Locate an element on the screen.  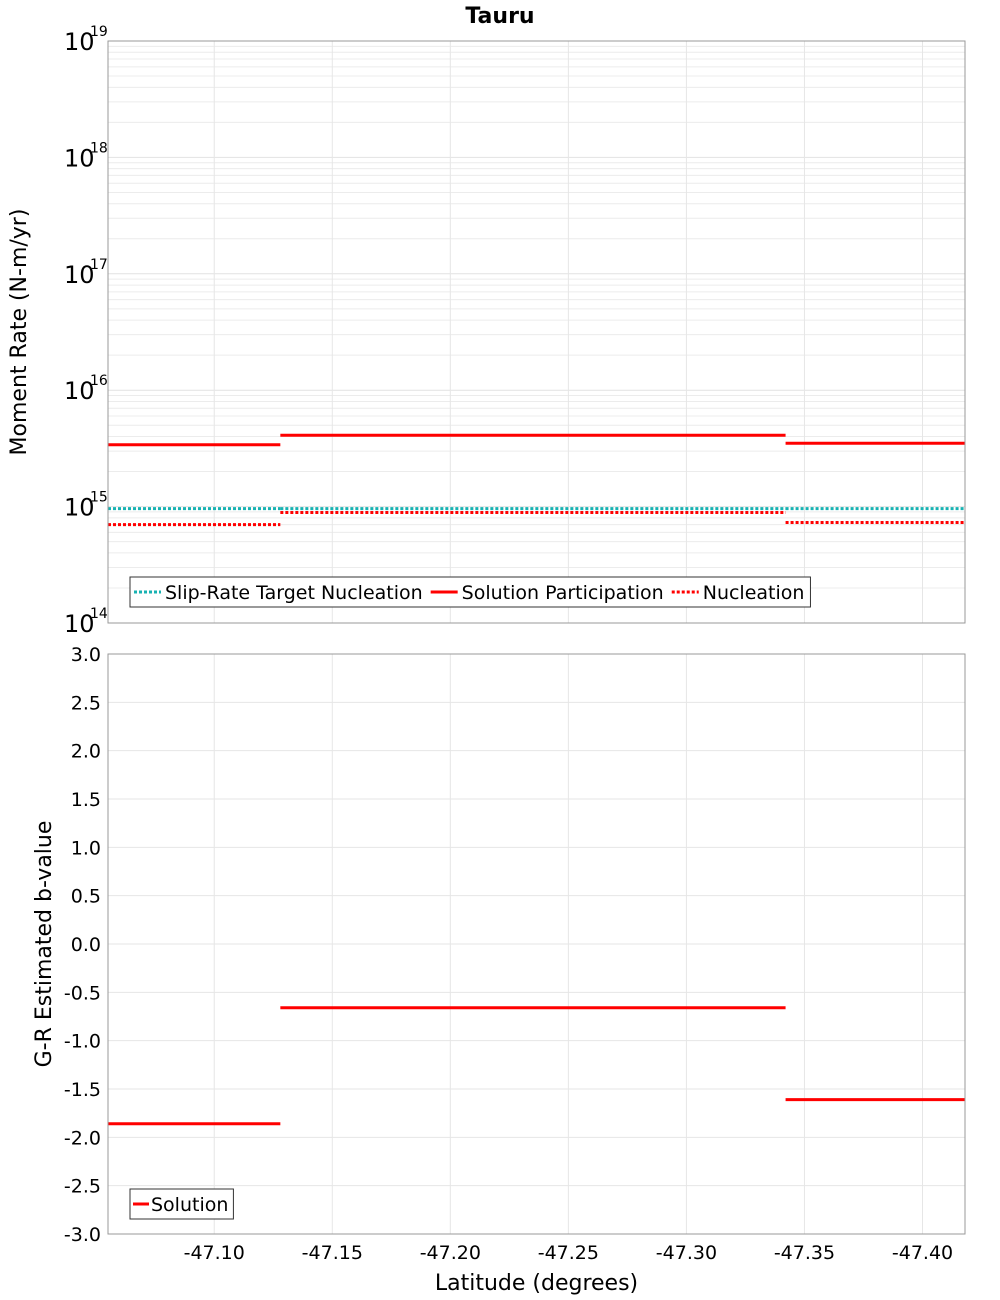
y-tick-label: 0.0 is located at coordinates (86, 945).